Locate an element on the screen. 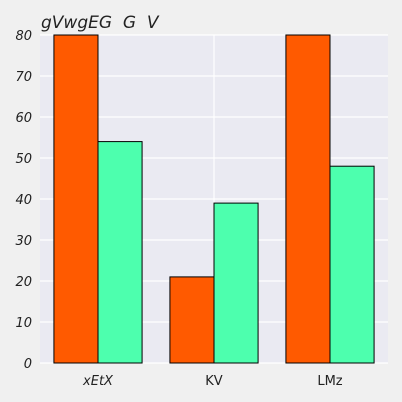 The height and width of the screenshot is (402, 402). y-tick-label: 20 is located at coordinates (23, 282).